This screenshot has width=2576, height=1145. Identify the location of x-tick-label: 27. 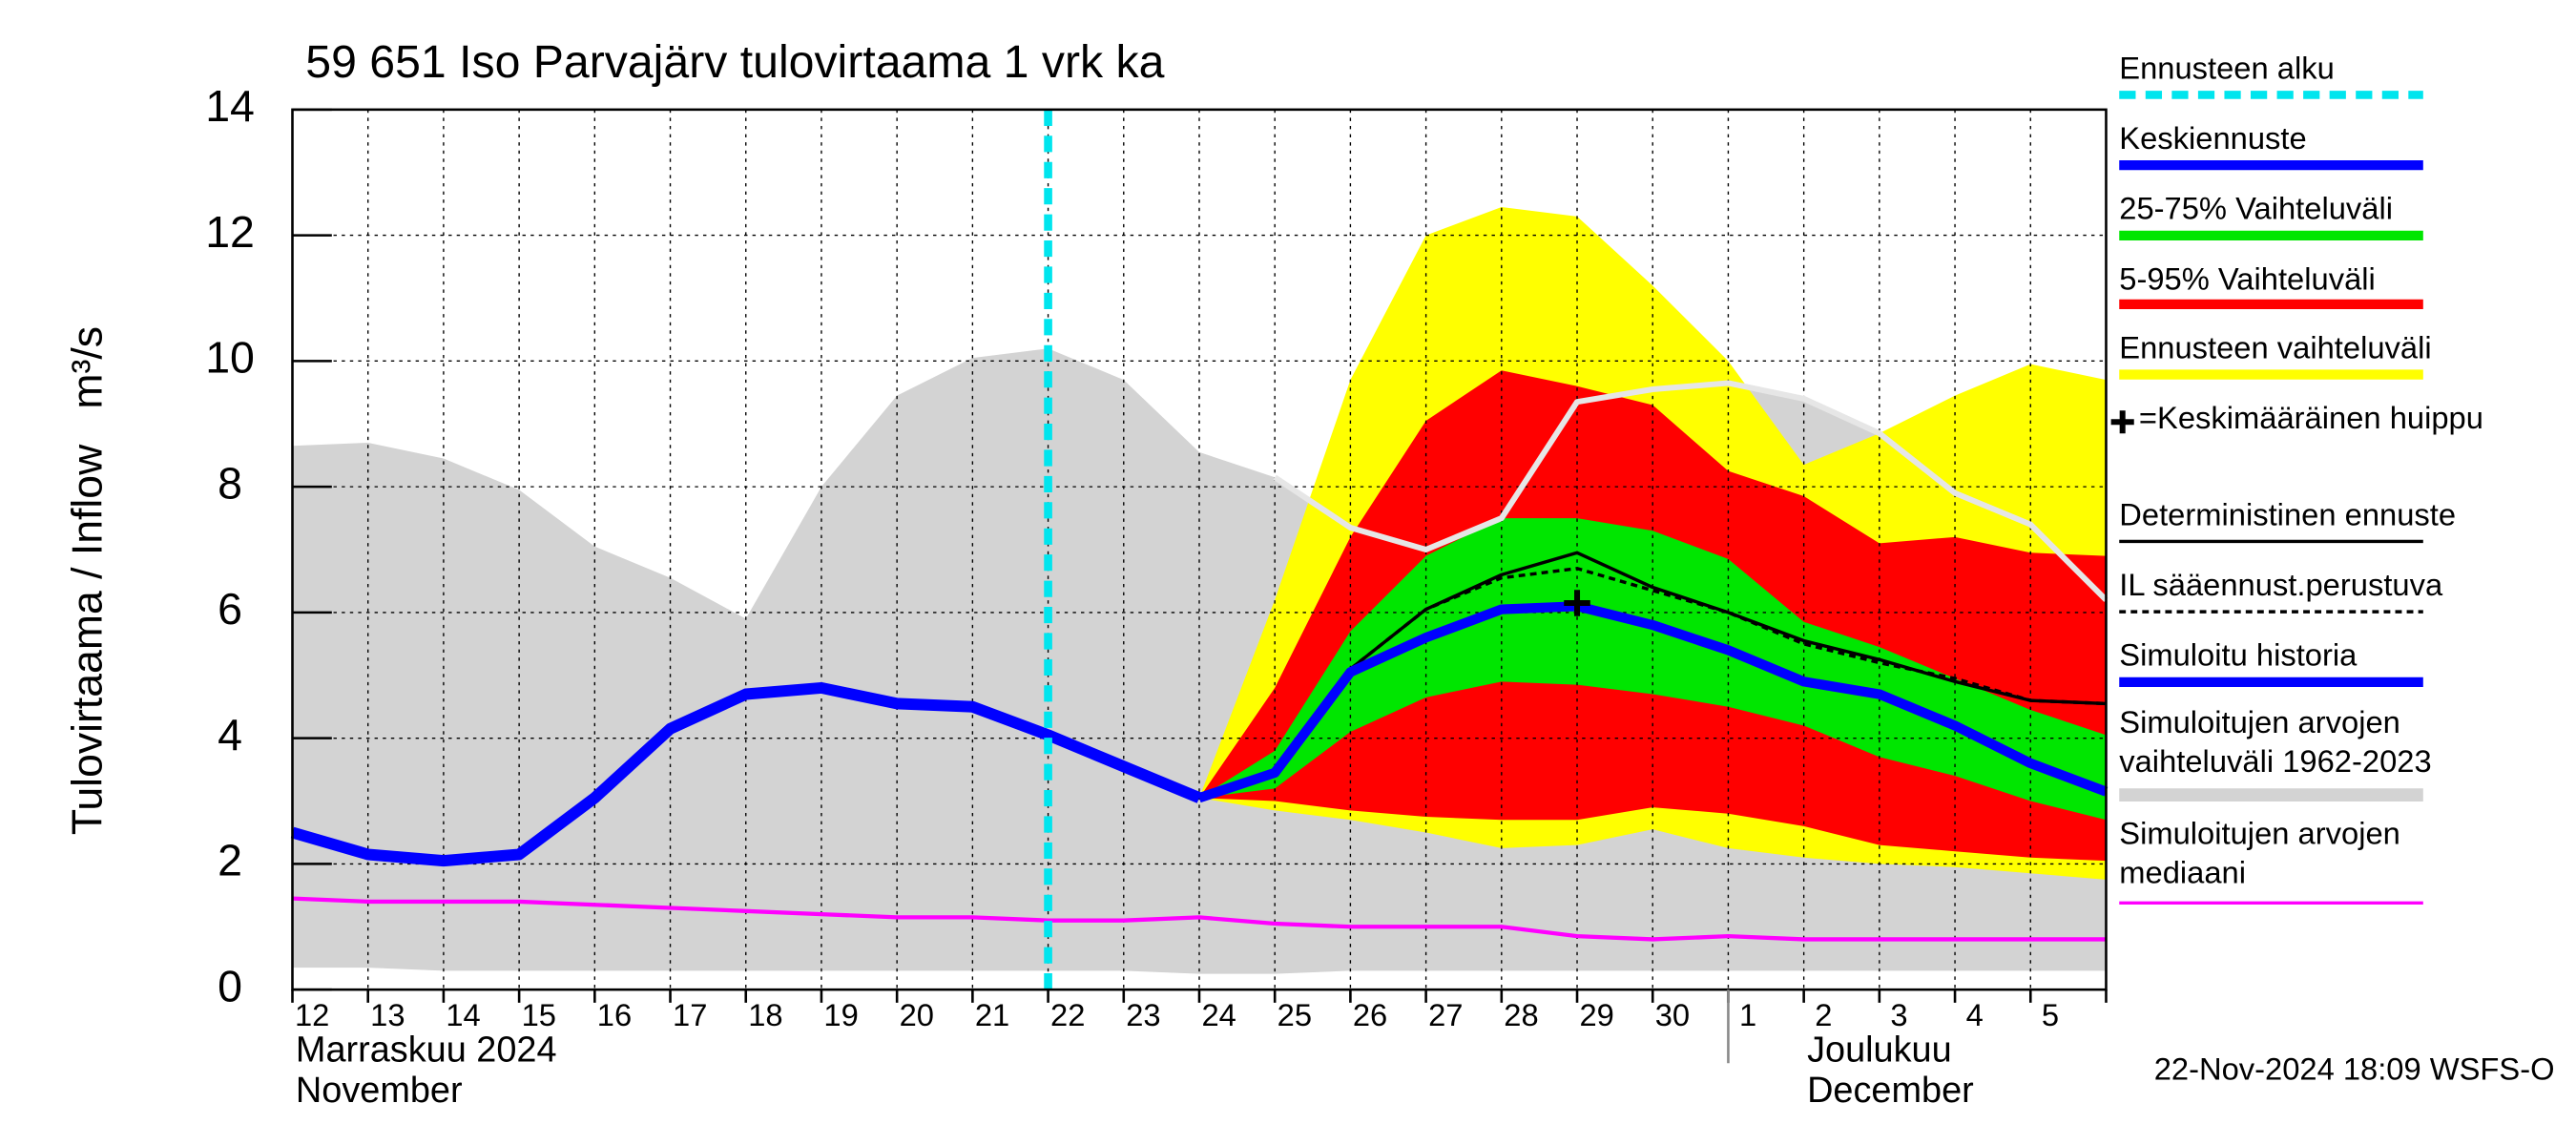
(1445, 1014).